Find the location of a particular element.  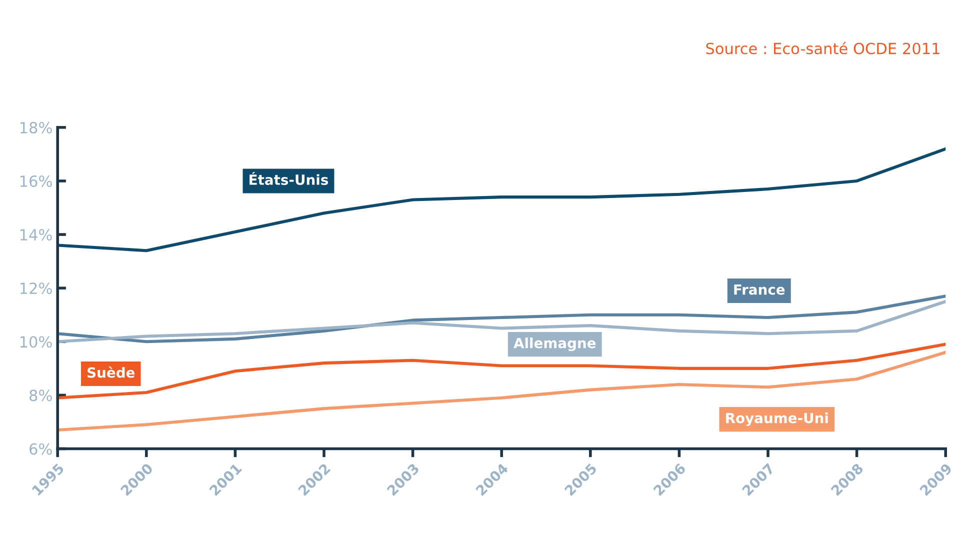

source-note: Source : Eco-santé OCDE 2011 is located at coordinates (823, 48).